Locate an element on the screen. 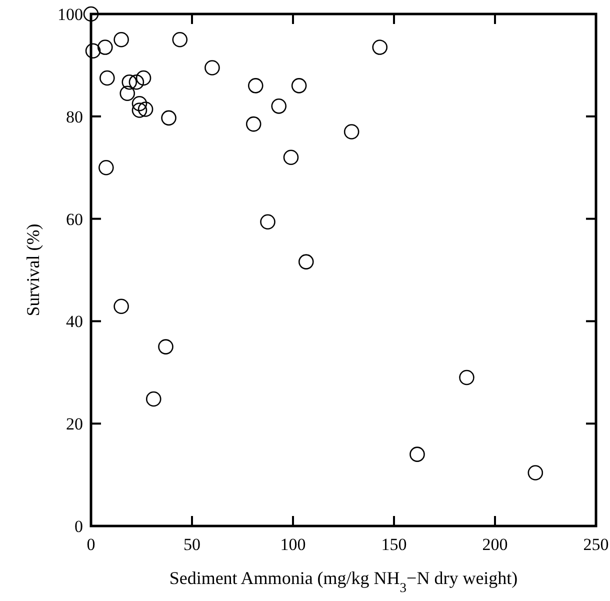  y-tick-label: 20 is located at coordinates (74, 424).